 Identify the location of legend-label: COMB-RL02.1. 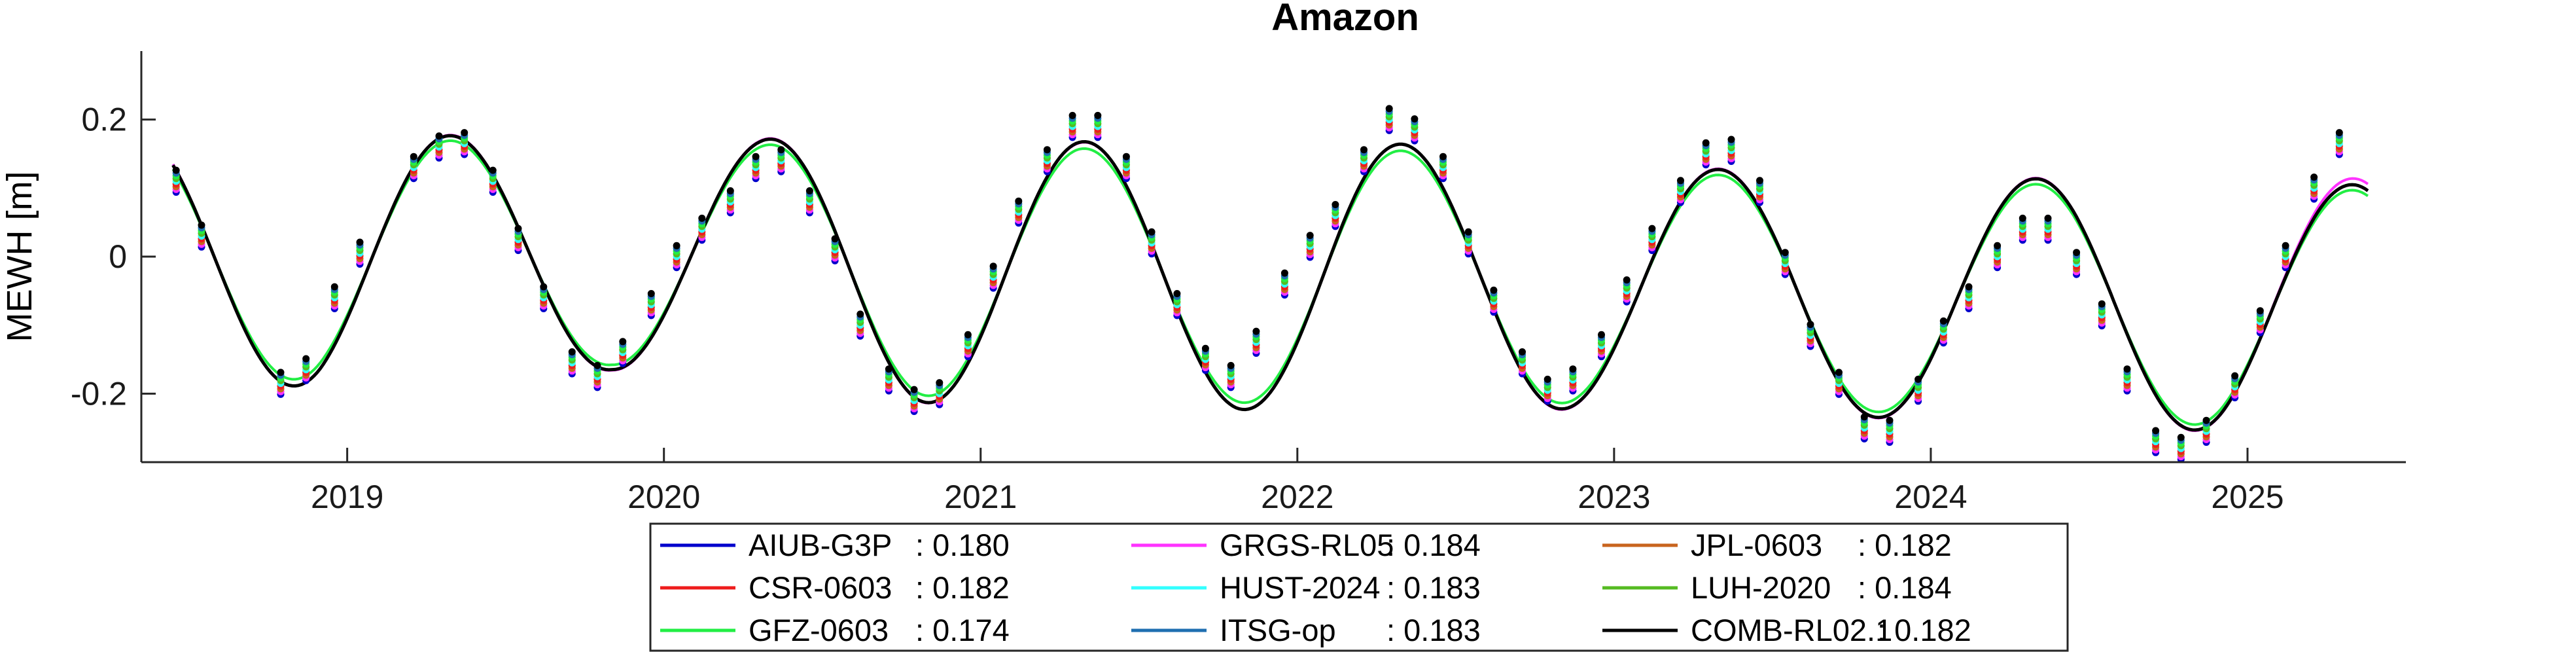
(1791, 630).